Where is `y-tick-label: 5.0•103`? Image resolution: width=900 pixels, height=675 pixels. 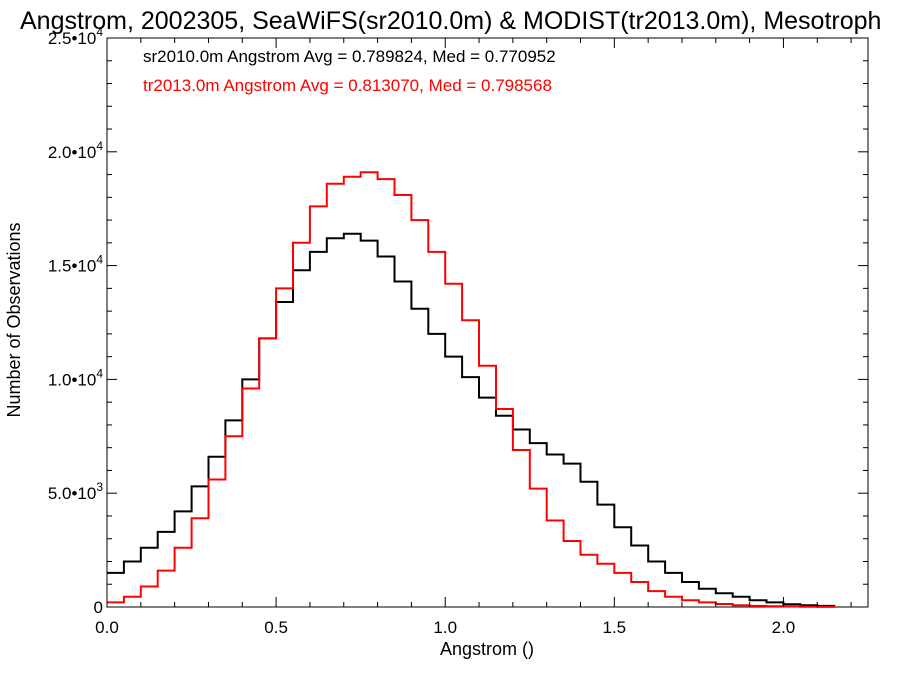 y-tick-label: 5.0•103 is located at coordinates (76, 491).